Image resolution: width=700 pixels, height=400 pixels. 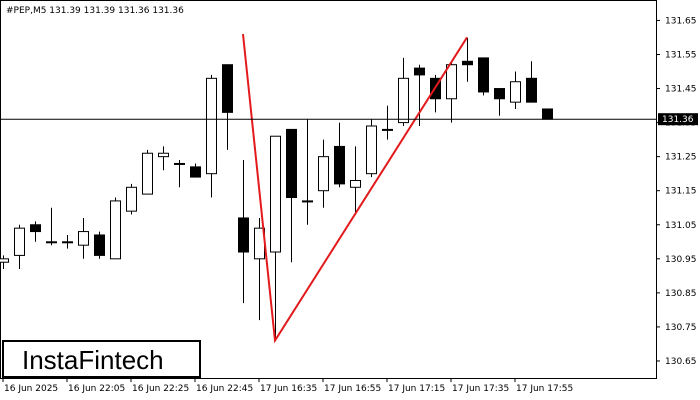 What do you see at coordinates (681, 328) in the screenshot?
I see `y-tick-label: 130.75` at bounding box center [681, 328].